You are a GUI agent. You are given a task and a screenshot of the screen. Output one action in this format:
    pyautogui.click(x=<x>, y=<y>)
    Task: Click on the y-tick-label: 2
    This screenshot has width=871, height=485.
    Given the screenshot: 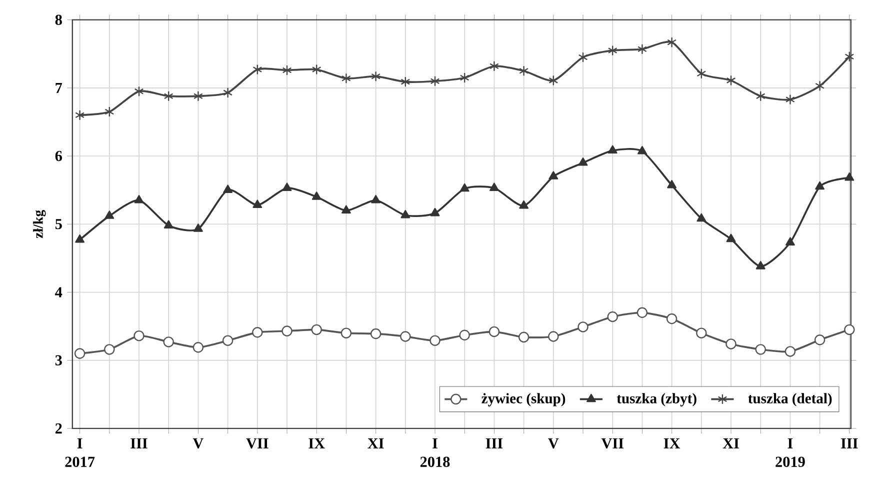 What is the action you would take?
    pyautogui.click(x=58, y=428)
    